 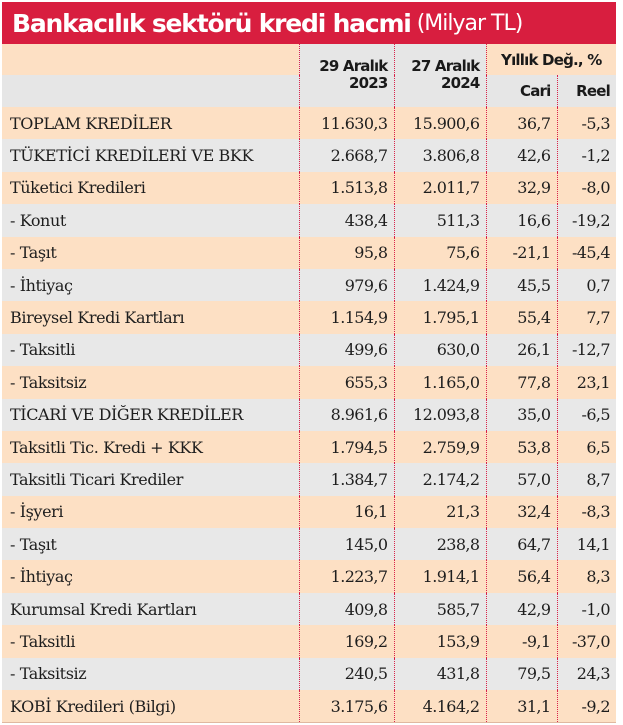 I want to click on value-2024: 1.914,1, so click(x=439, y=576).